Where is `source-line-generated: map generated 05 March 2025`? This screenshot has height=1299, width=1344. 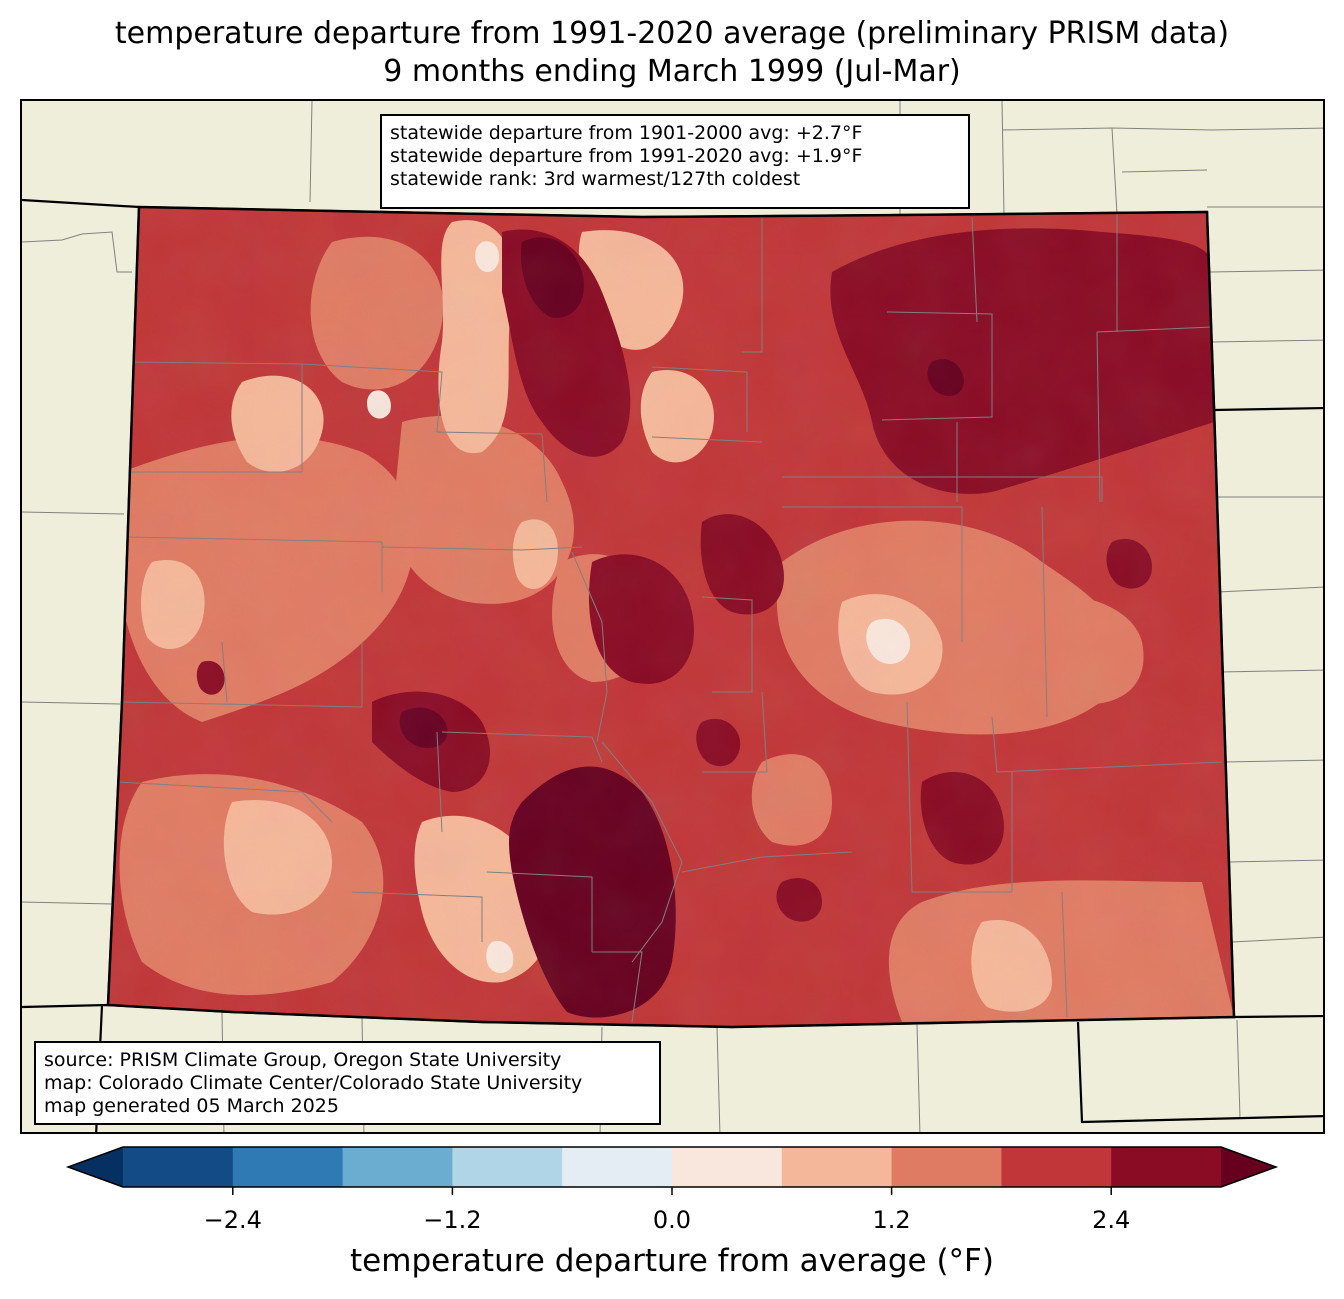
source-line-generated: map generated 05 March 2025 is located at coordinates (191, 1106).